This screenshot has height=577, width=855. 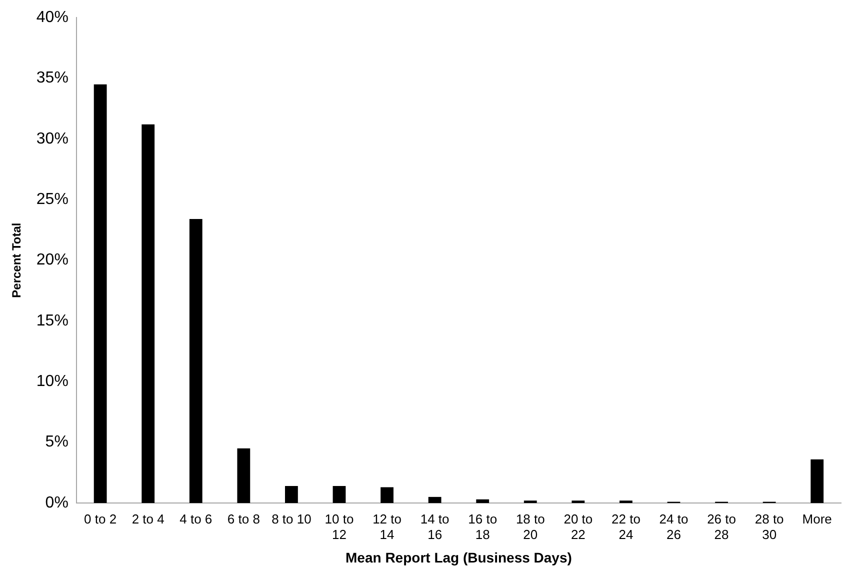 I want to click on x-tick-label: 18 to 20, so click(x=530, y=526).